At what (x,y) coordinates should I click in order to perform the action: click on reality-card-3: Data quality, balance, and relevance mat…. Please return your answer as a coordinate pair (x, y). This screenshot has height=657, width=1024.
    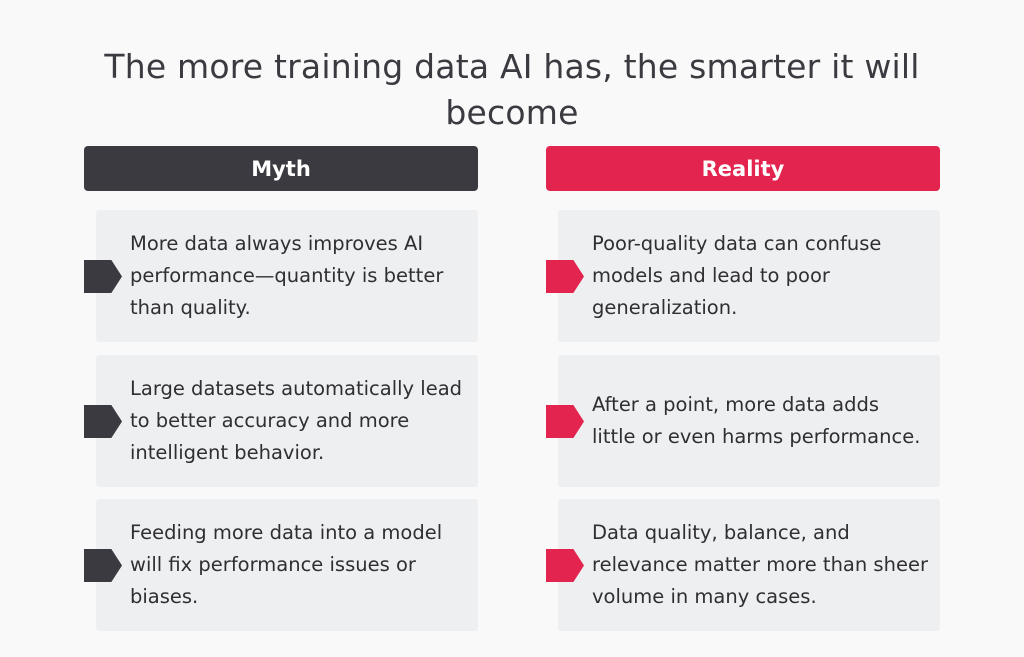
    Looking at the image, I should click on (749, 565).